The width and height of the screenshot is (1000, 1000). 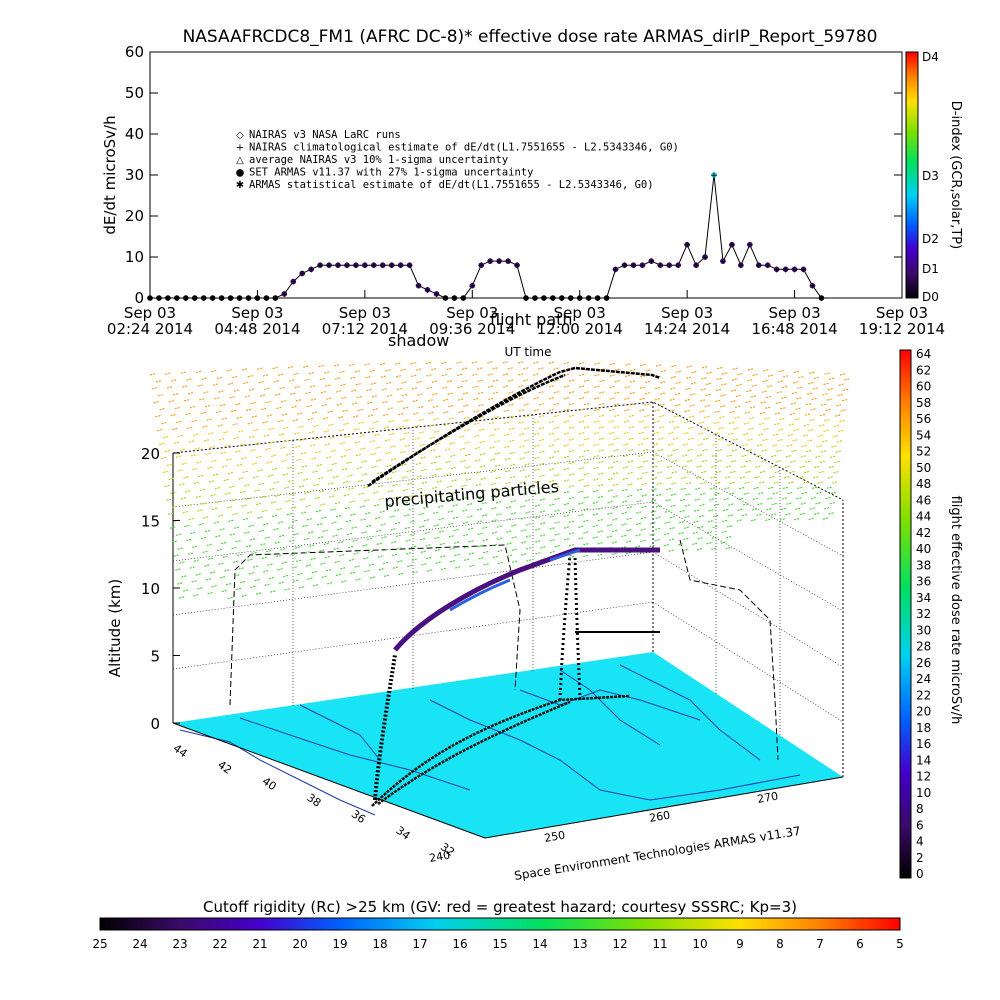 What do you see at coordinates (659, 817) in the screenshot?
I see `longitude-tick-label: 260` at bounding box center [659, 817].